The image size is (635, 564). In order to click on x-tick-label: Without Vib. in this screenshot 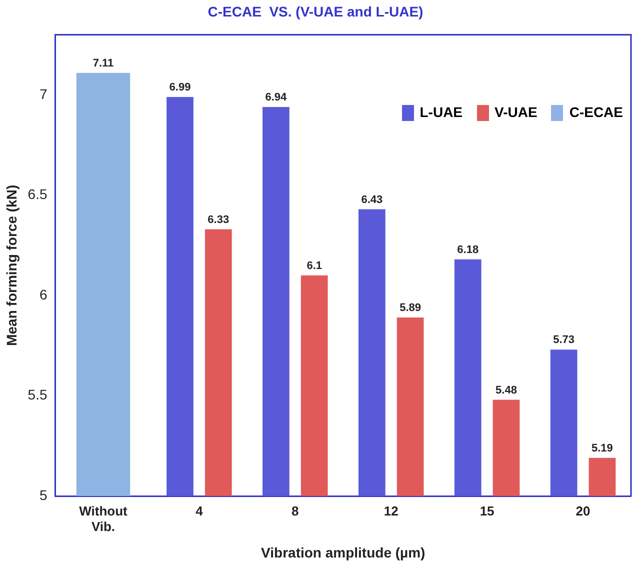, I will do `click(103, 518)`.